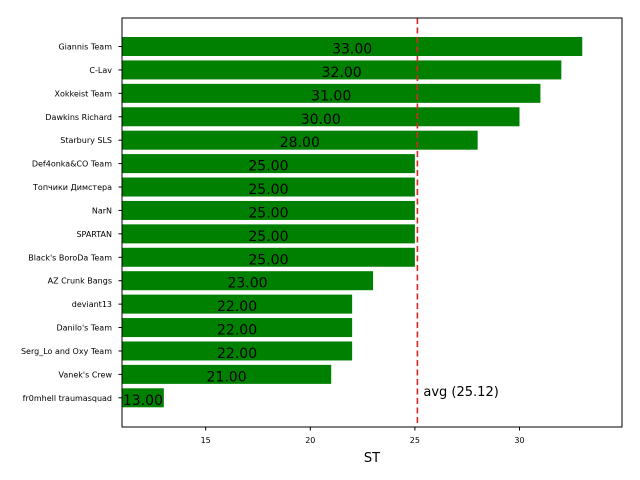 This screenshot has height=480, width=640. Describe the element at coordinates (78, 117) in the screenshot. I see `y-tick-label: Dawkins Richard` at that location.